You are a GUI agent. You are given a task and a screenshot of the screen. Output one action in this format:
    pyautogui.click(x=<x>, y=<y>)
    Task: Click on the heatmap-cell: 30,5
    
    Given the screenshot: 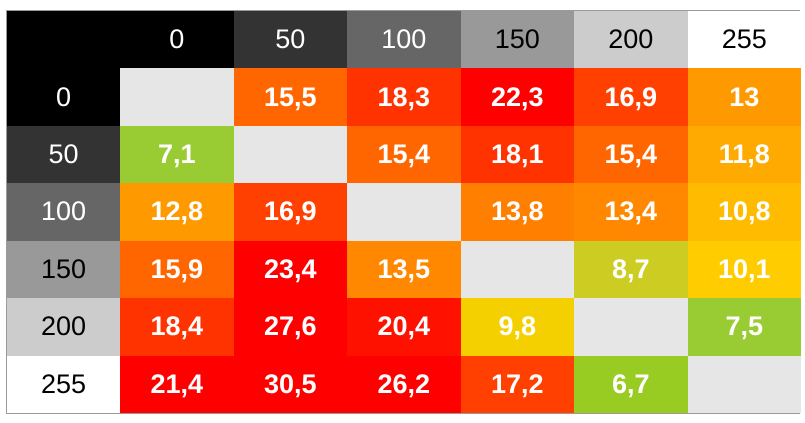 What is the action you would take?
    pyautogui.click(x=290, y=384)
    